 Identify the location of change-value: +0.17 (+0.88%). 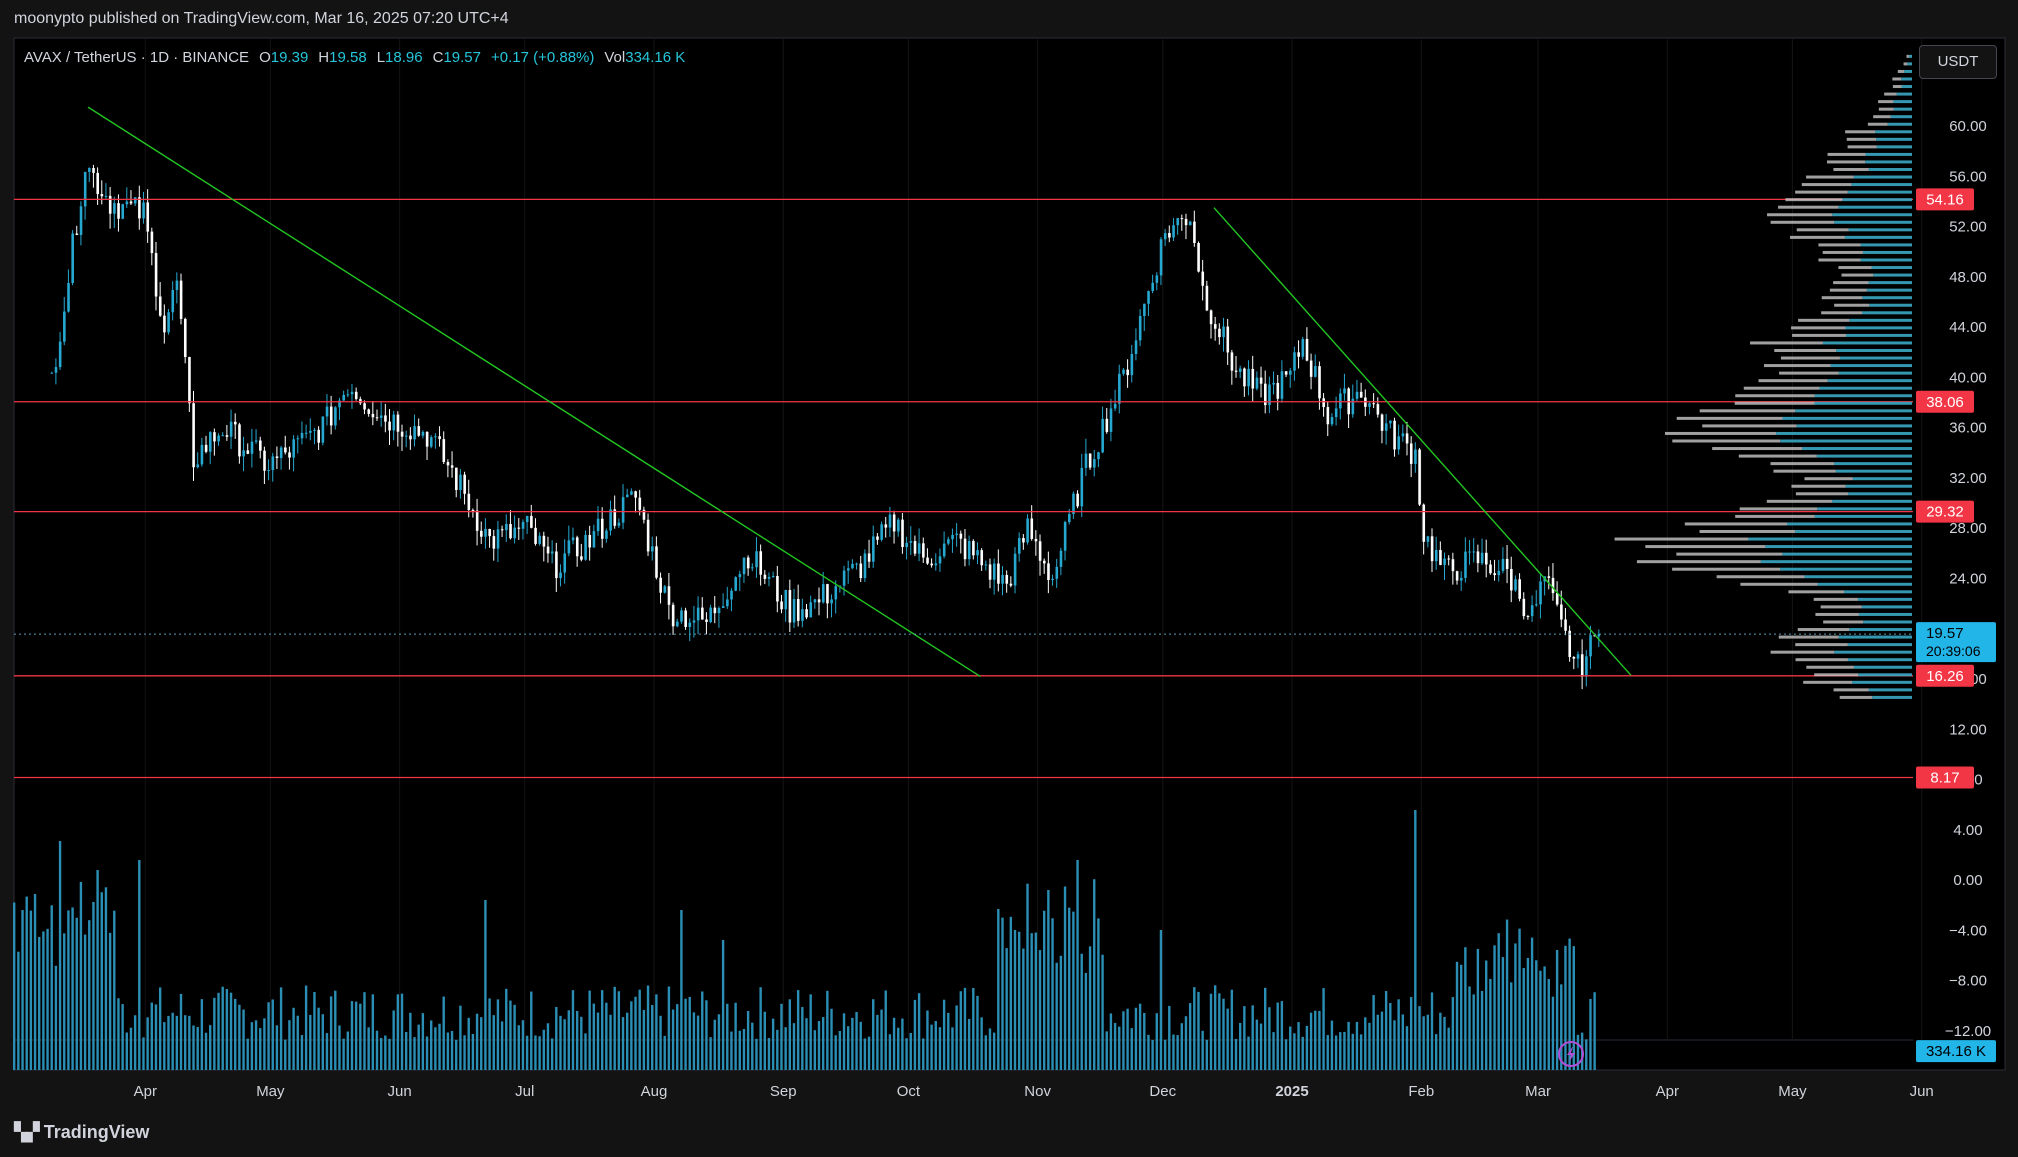
(542, 57).